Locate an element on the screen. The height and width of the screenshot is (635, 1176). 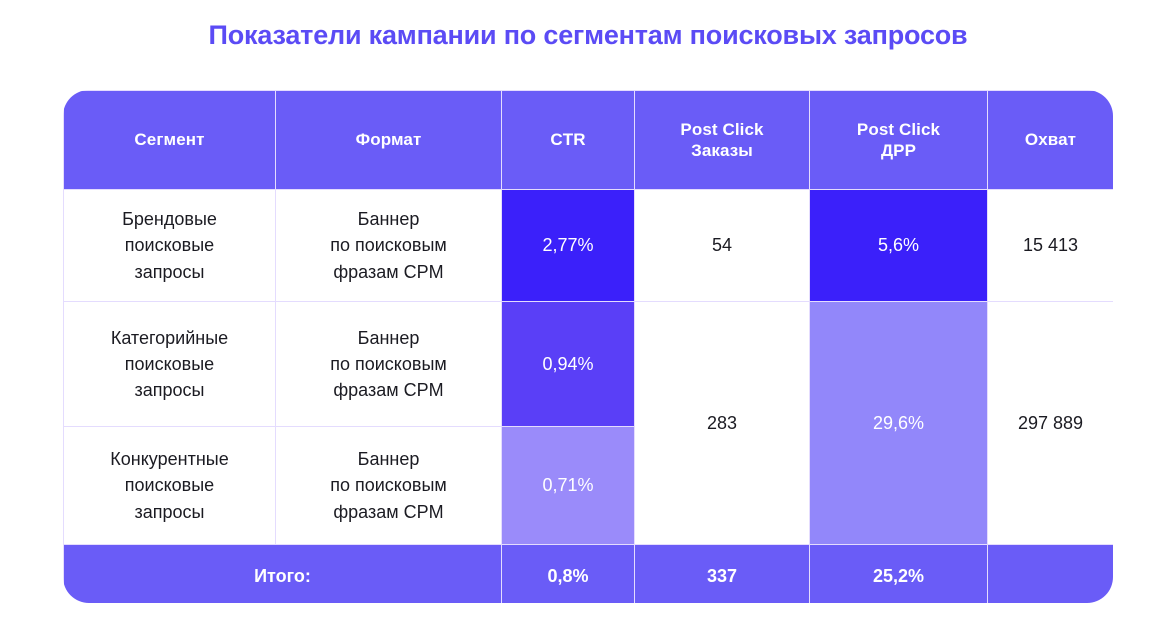
totals-post-click-orders: 337 is located at coordinates (722, 573).